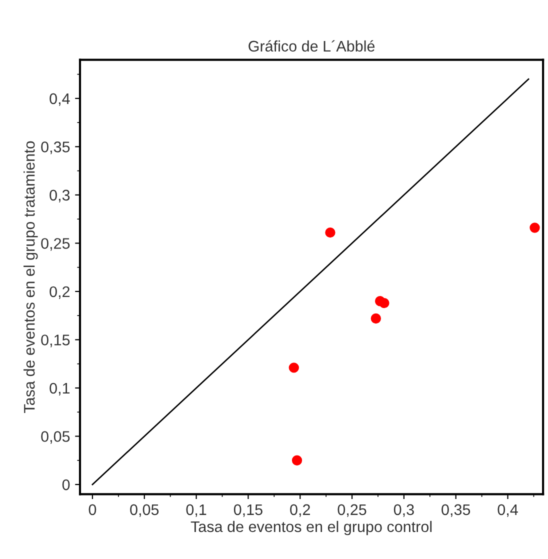  I want to click on y-tick-label: 0,2, so click(60, 292).